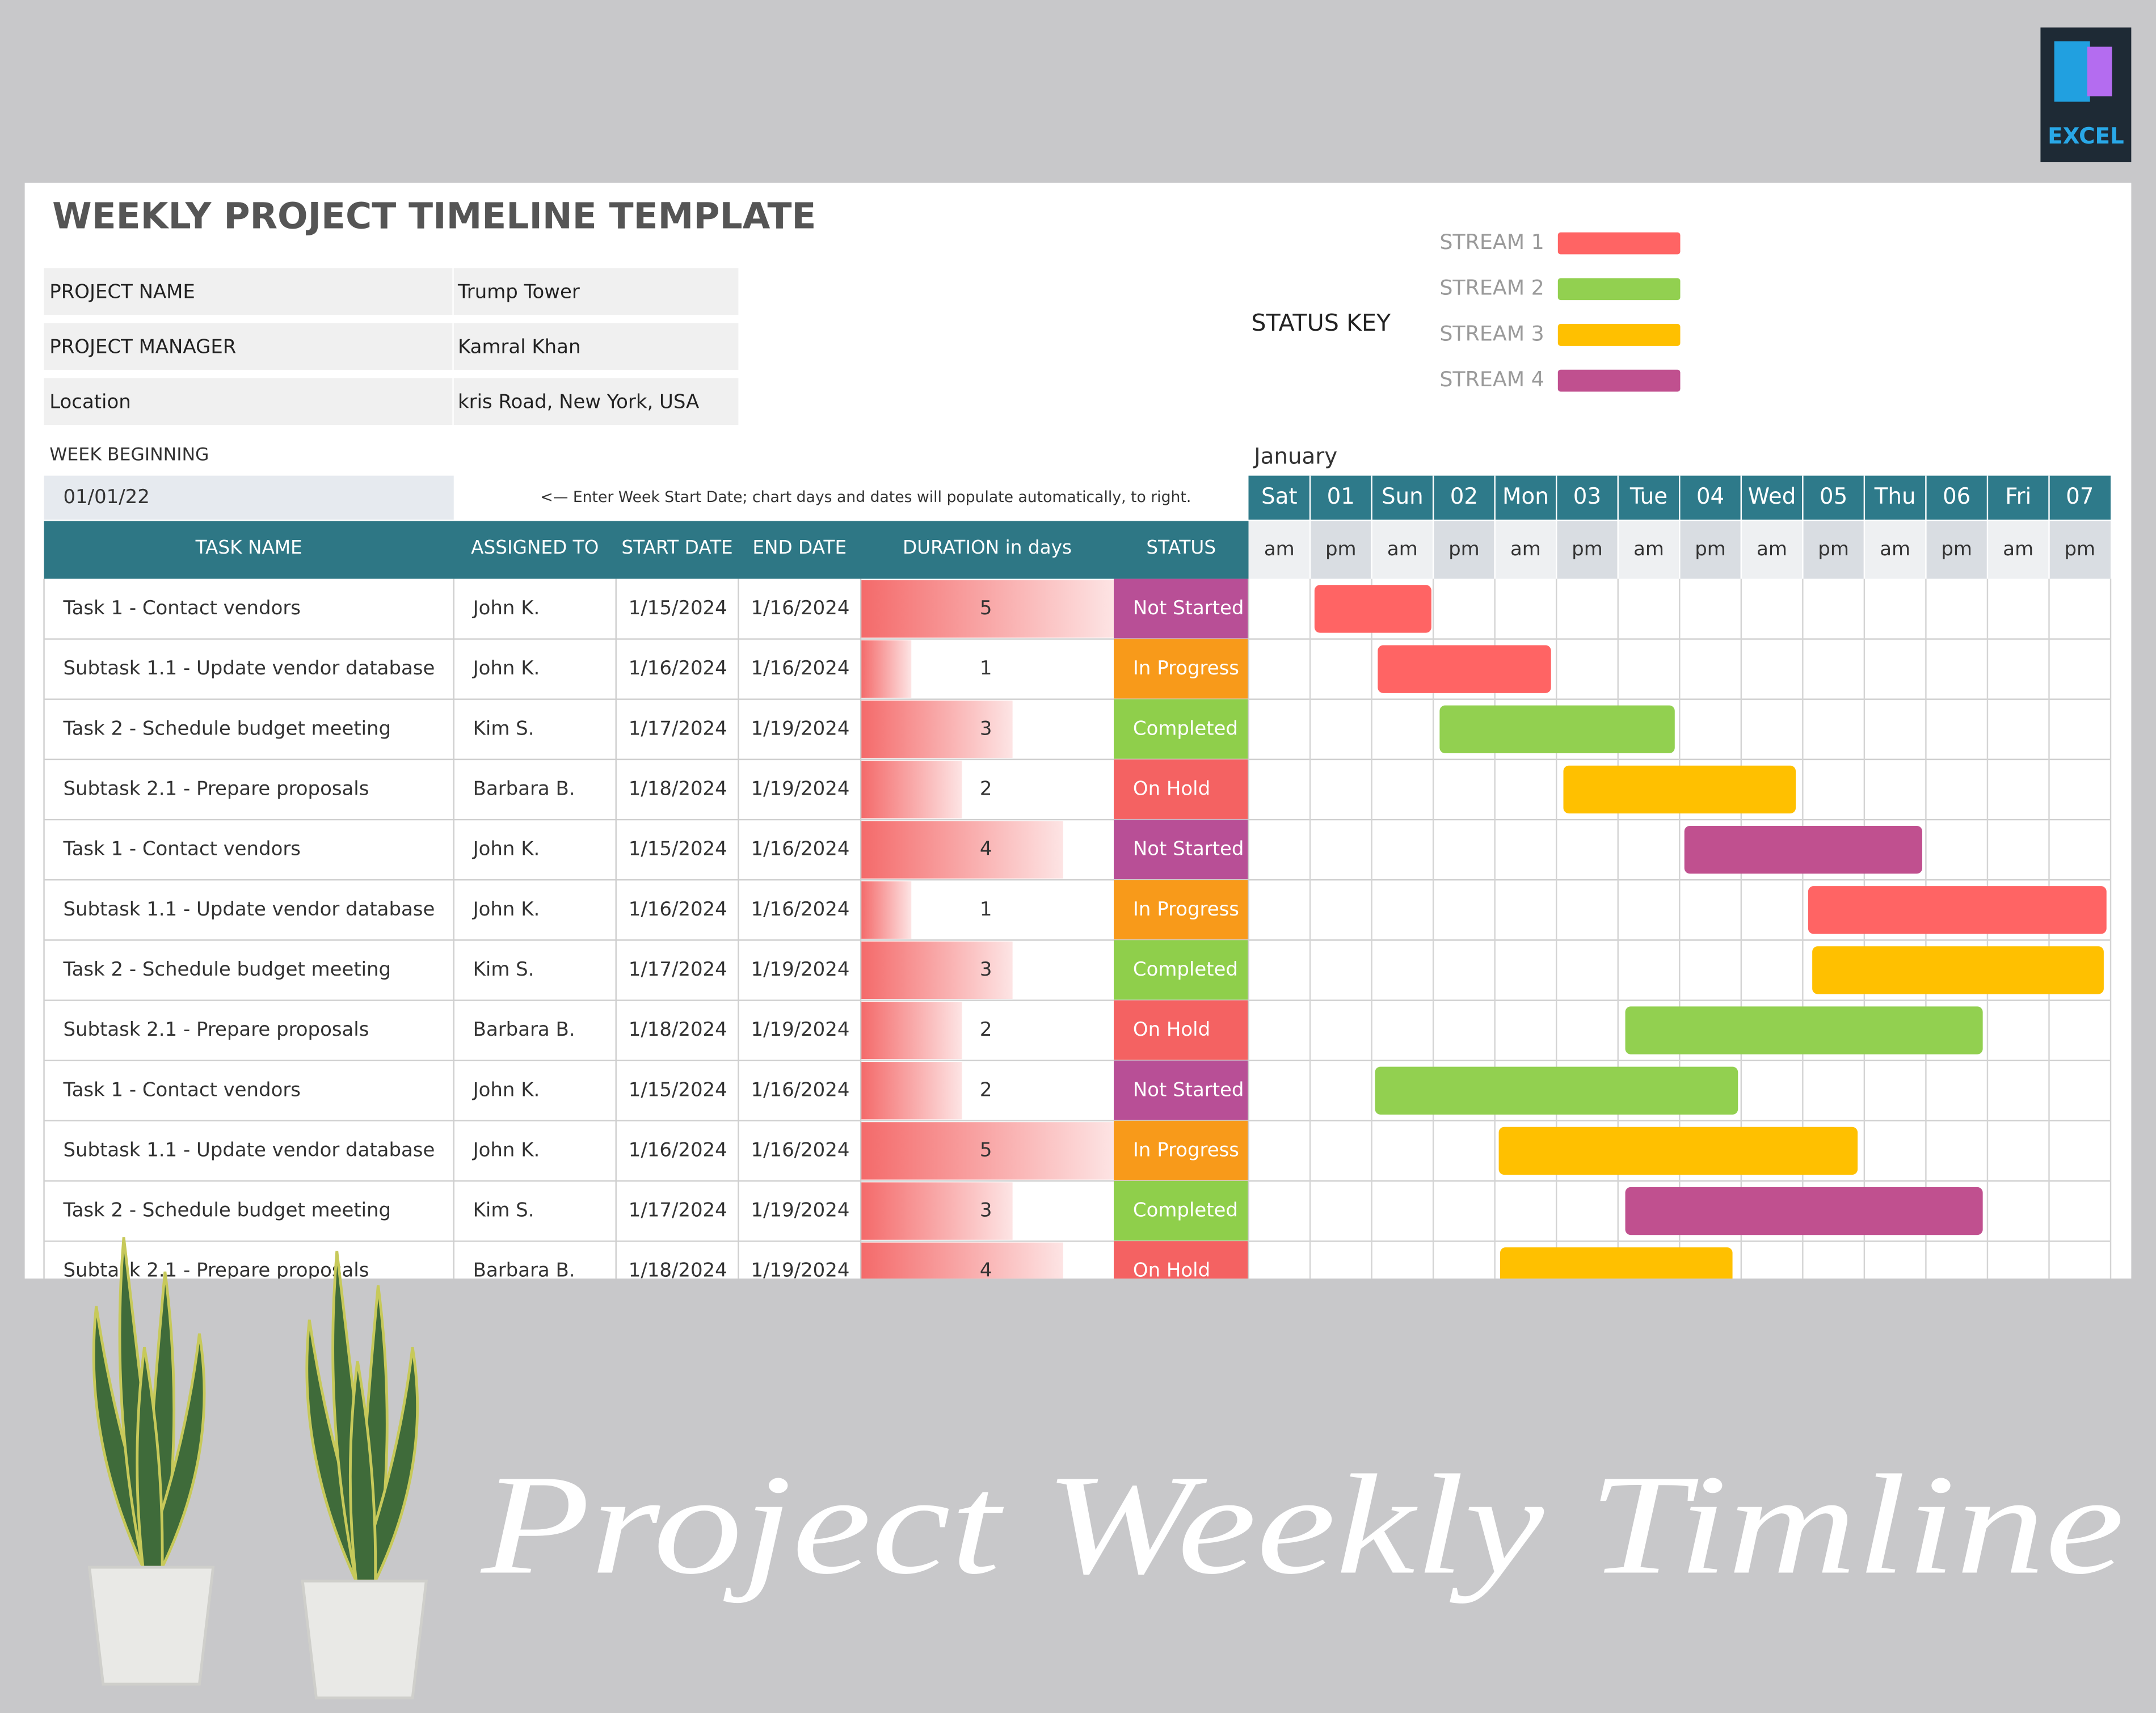 This screenshot has width=2156, height=1713. Describe the element at coordinates (2080, 497) in the screenshot. I see `calendar-day: 07` at that location.